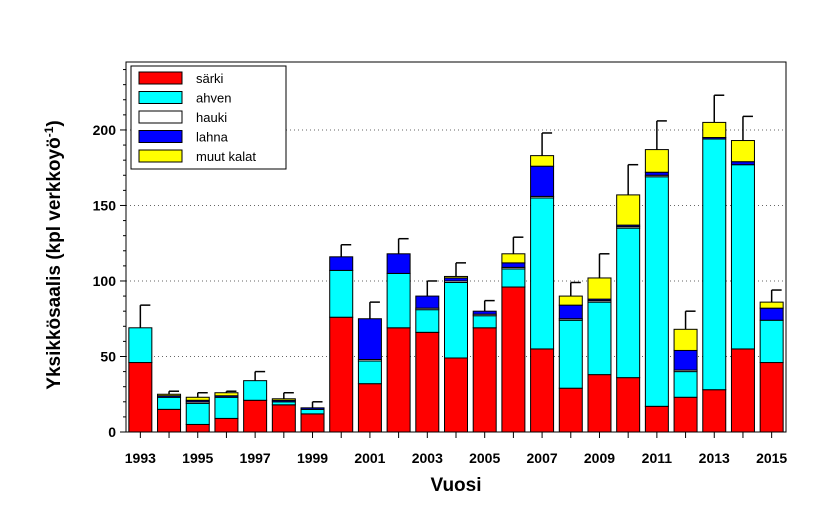 The image size is (821, 510). I want to click on x-axis-title: Vuosi, so click(455, 485).